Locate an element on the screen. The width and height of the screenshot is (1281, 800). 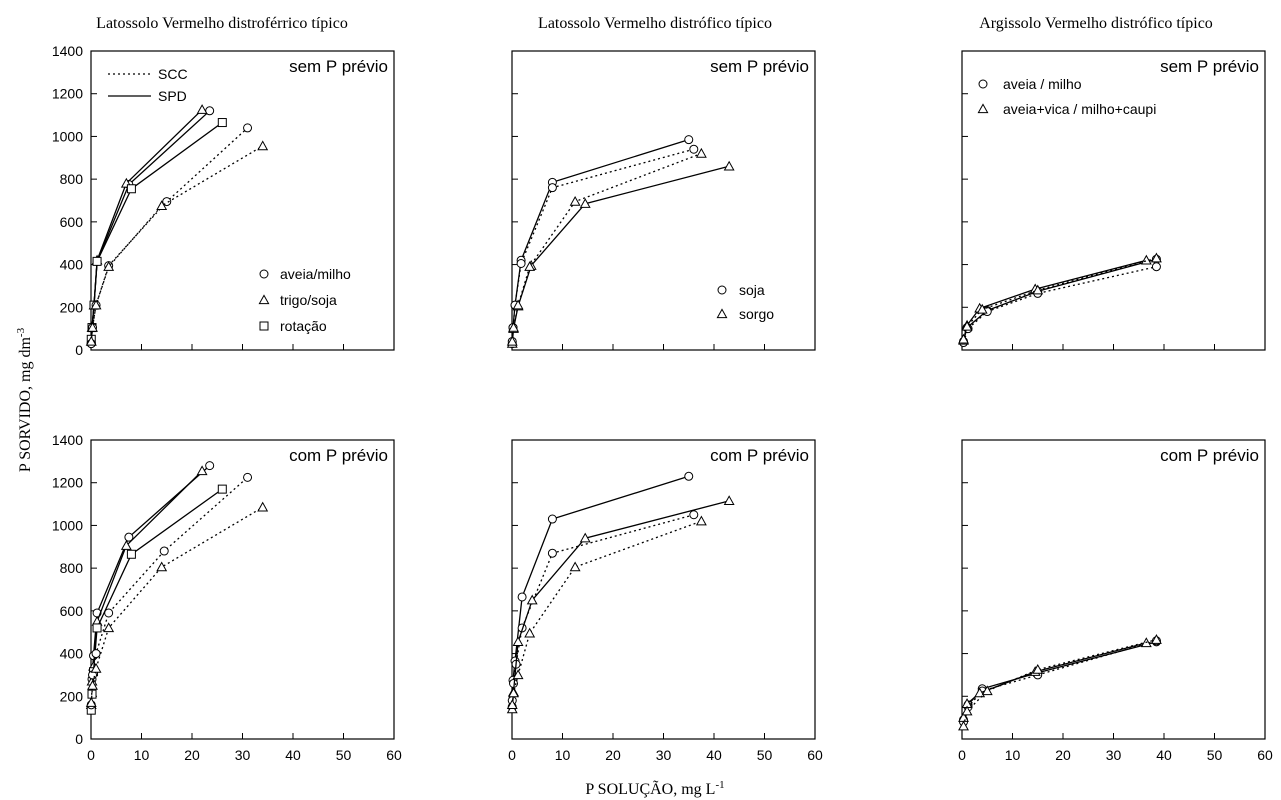
y-tick-label: 600 is located at coordinates (72, 222).